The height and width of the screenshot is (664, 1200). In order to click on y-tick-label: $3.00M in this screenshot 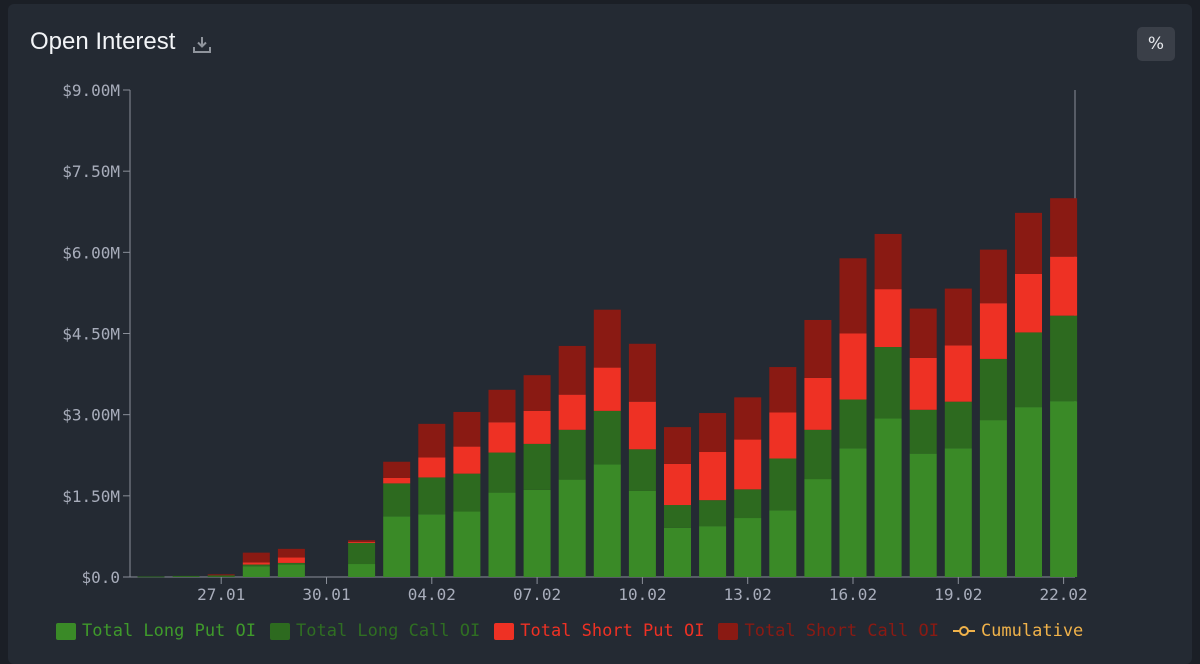, I will do `click(91, 415)`.